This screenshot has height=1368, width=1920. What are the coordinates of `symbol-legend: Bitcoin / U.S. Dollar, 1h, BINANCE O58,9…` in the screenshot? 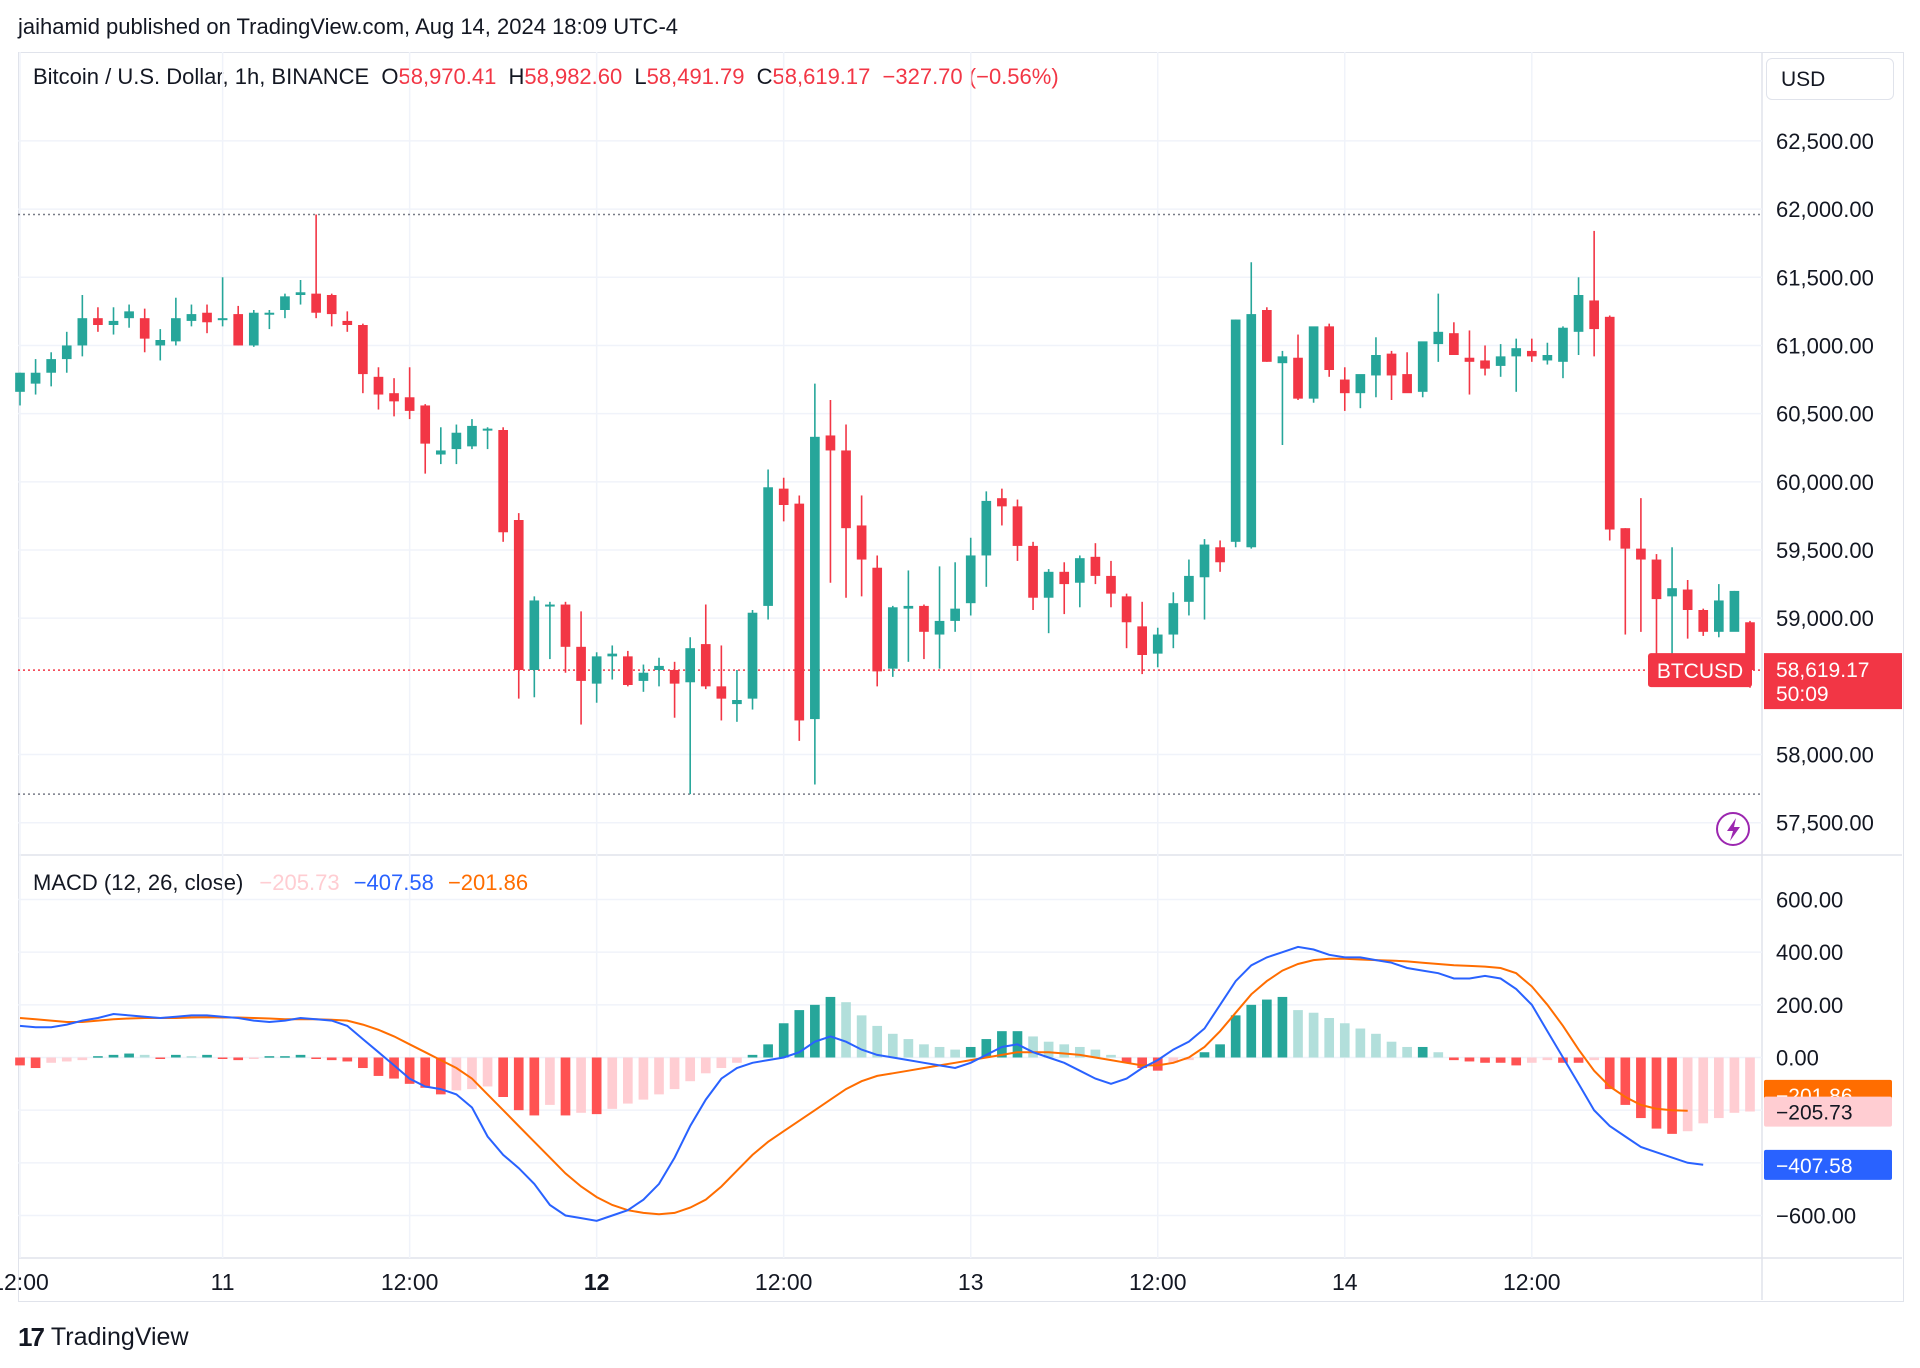 It's located at (549, 77).